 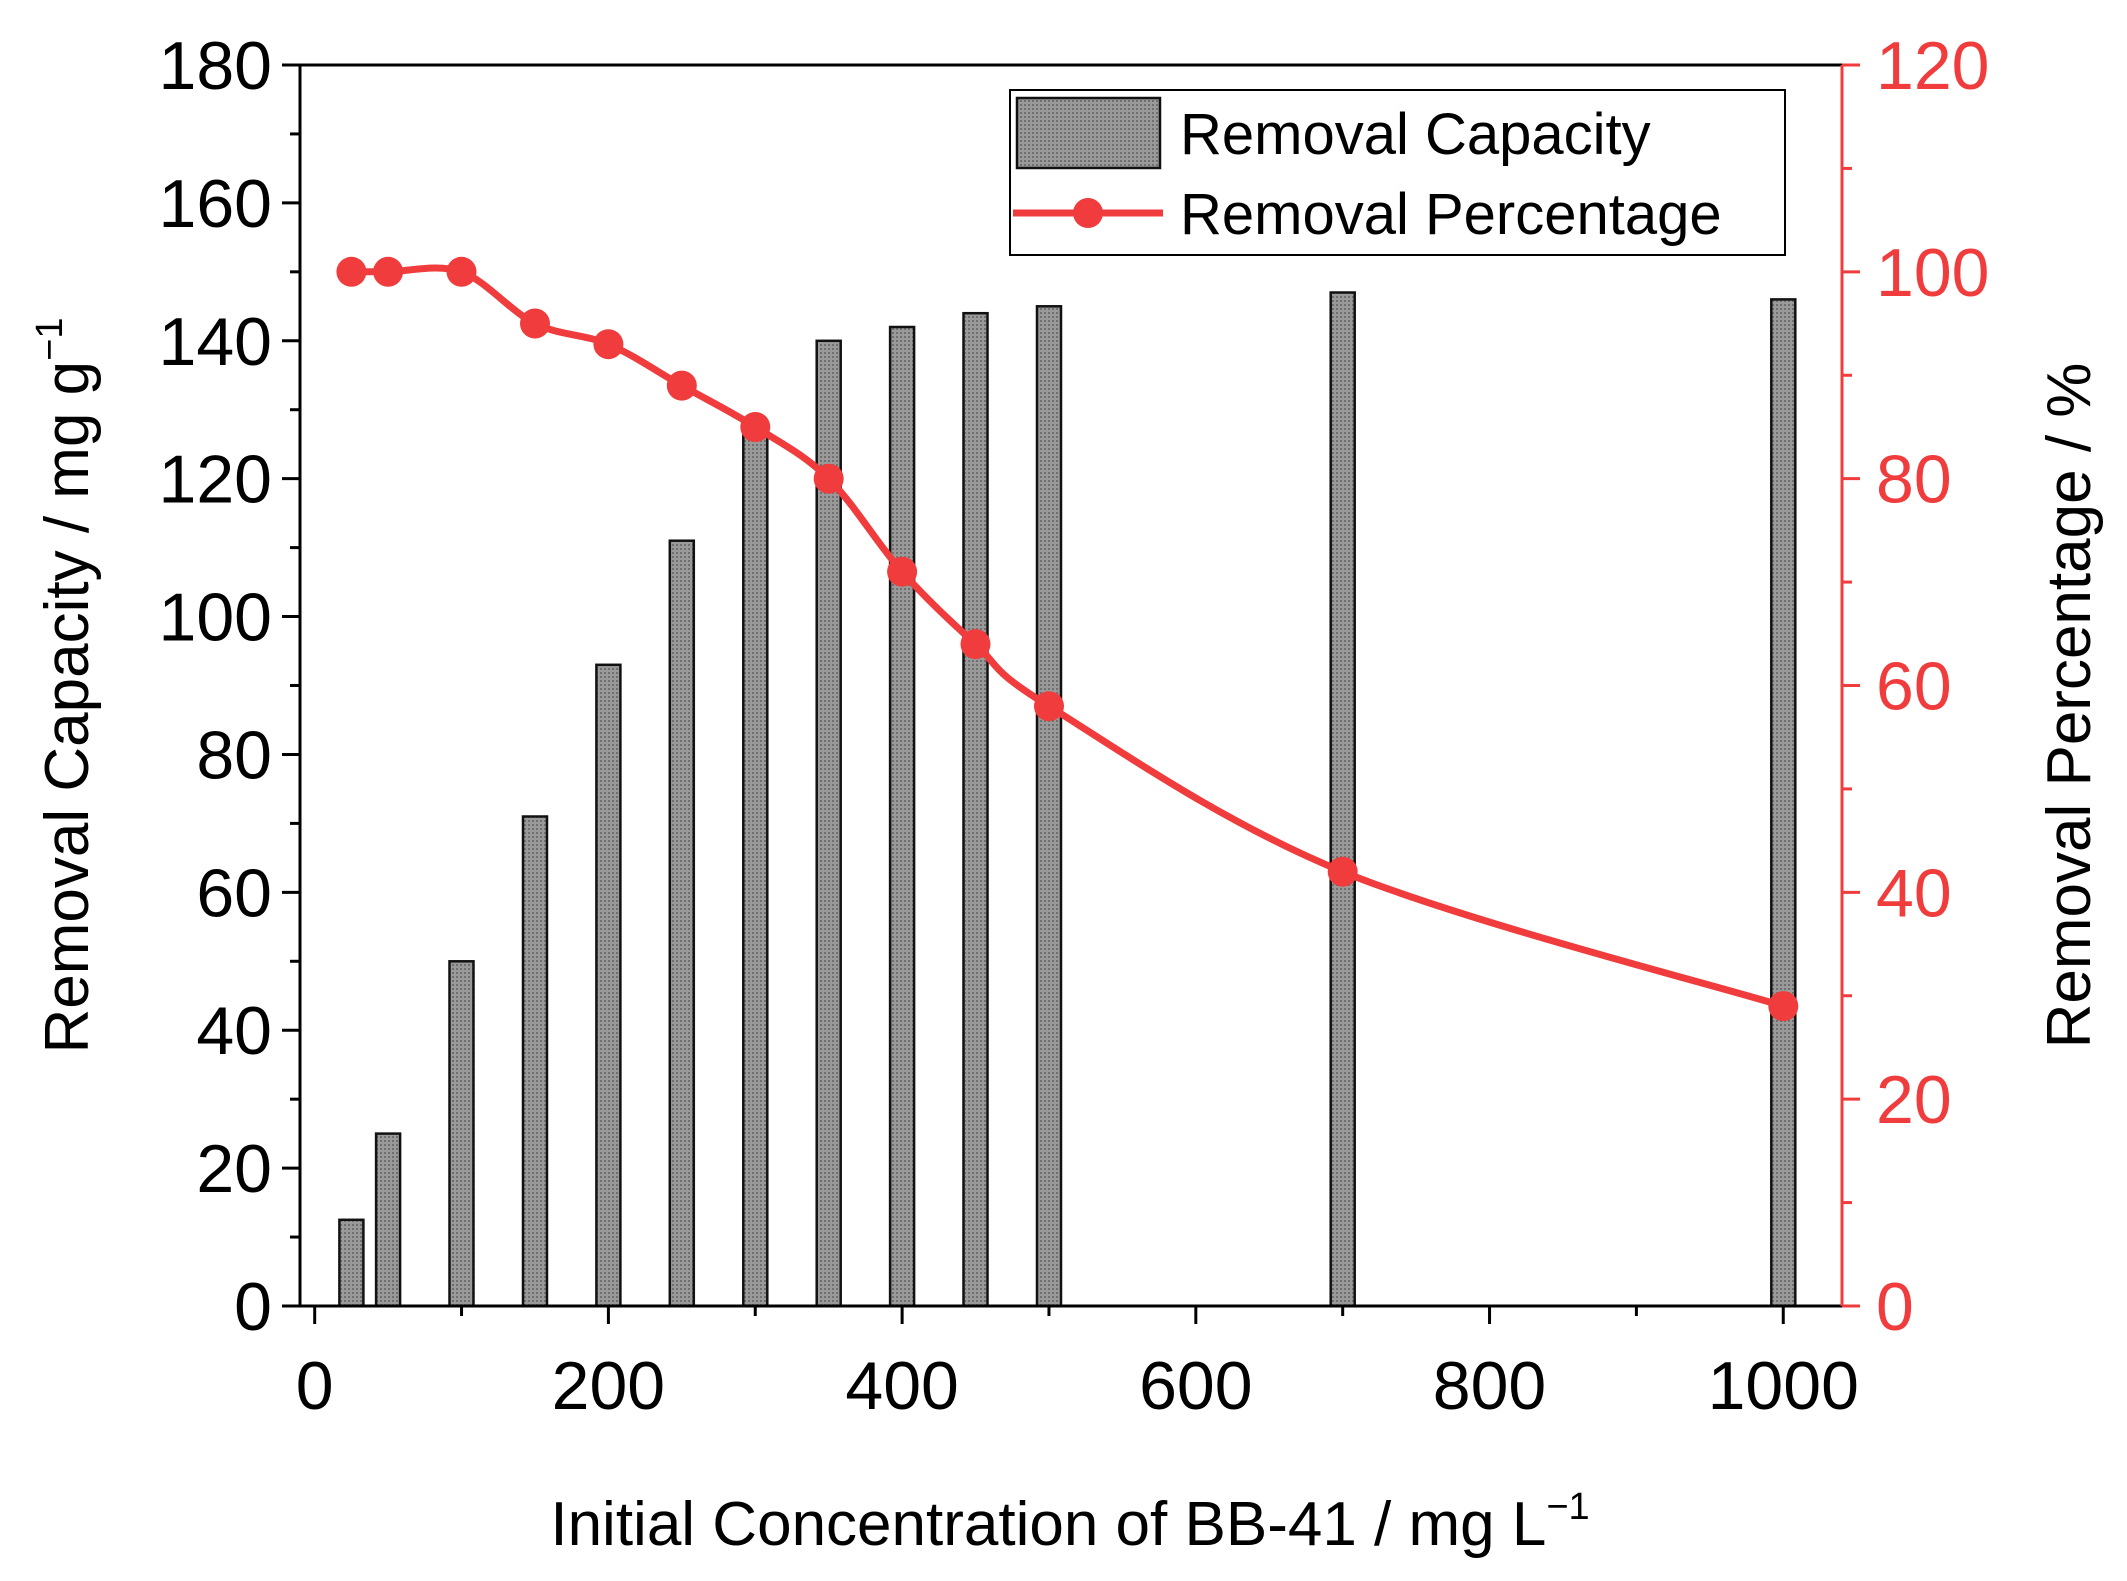 I want to click on y-right-tick-label: 0, so click(x=1895, y=1307).